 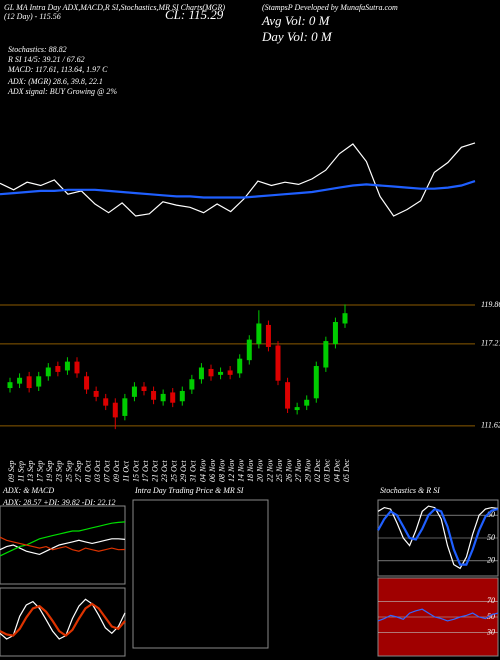 I want to click on x-tick-label: 09 Oct, so click(x=116, y=471).